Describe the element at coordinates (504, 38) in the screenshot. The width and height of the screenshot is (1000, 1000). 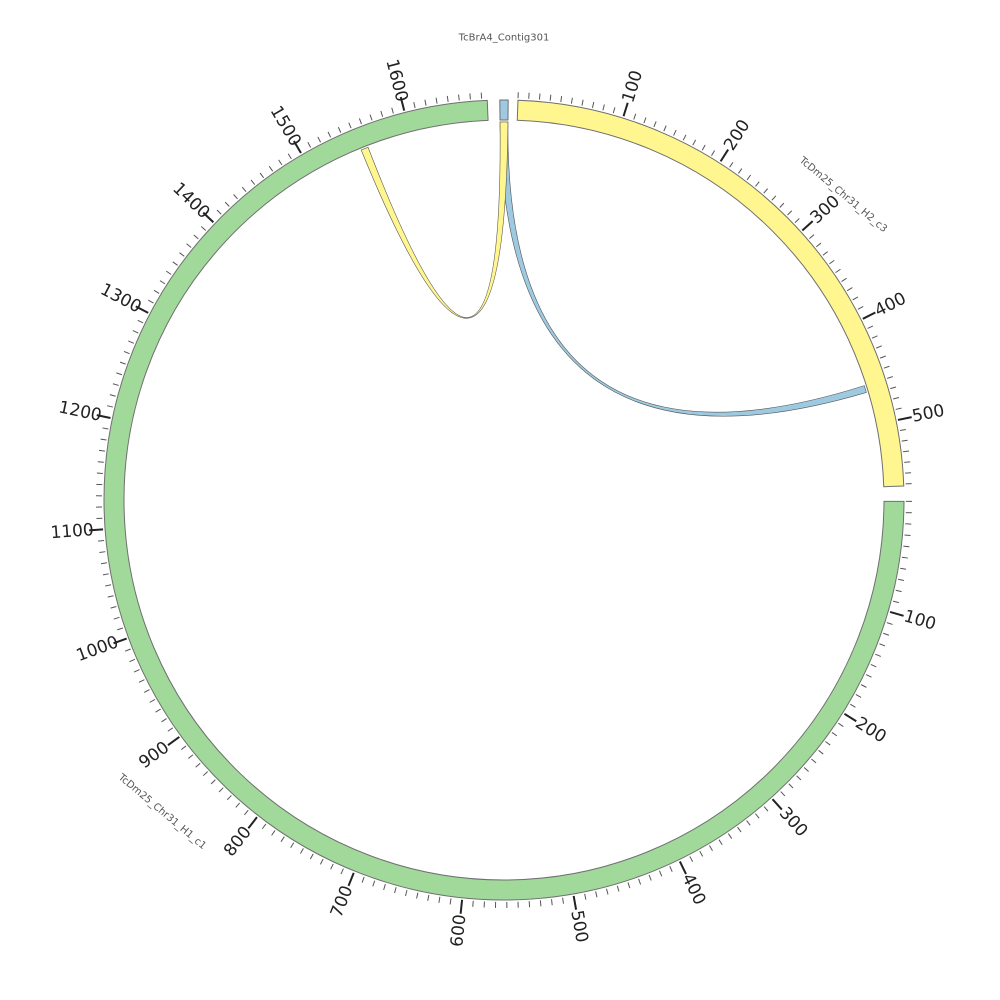
I see `label-s2: TcBrA4_Contig301` at that location.